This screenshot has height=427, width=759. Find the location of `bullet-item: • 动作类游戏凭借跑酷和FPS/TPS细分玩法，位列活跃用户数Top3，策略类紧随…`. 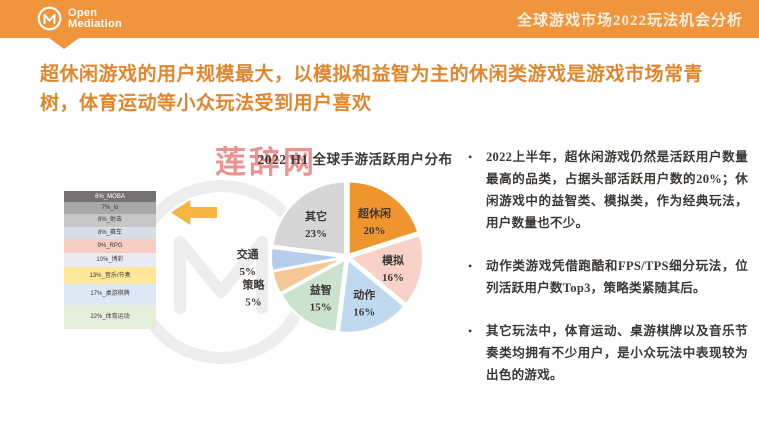

bullet-item: • 动作类游戏凭借跑酷和FPS/TPS细分玩法，位列活跃用户数Top3，策略类紧随… is located at coordinates (608, 277).